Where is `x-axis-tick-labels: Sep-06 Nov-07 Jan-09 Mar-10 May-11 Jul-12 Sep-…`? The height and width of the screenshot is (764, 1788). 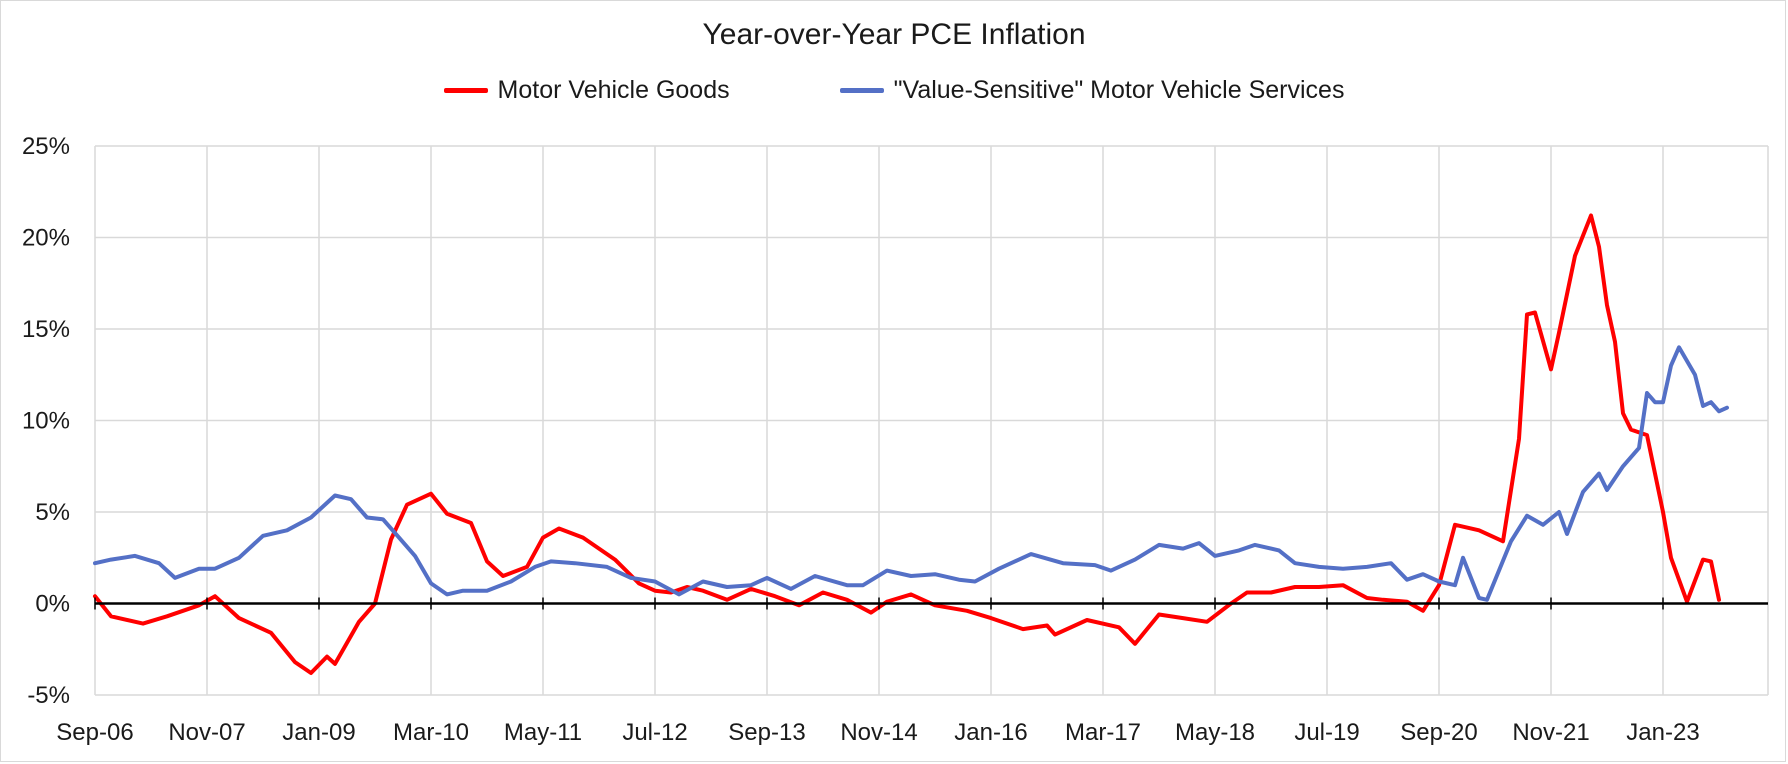 x-axis-tick-labels: Sep-06 Nov-07 Jan-09 Mar-10 May-11 Jul-12 Sep-… is located at coordinates (877, 732).